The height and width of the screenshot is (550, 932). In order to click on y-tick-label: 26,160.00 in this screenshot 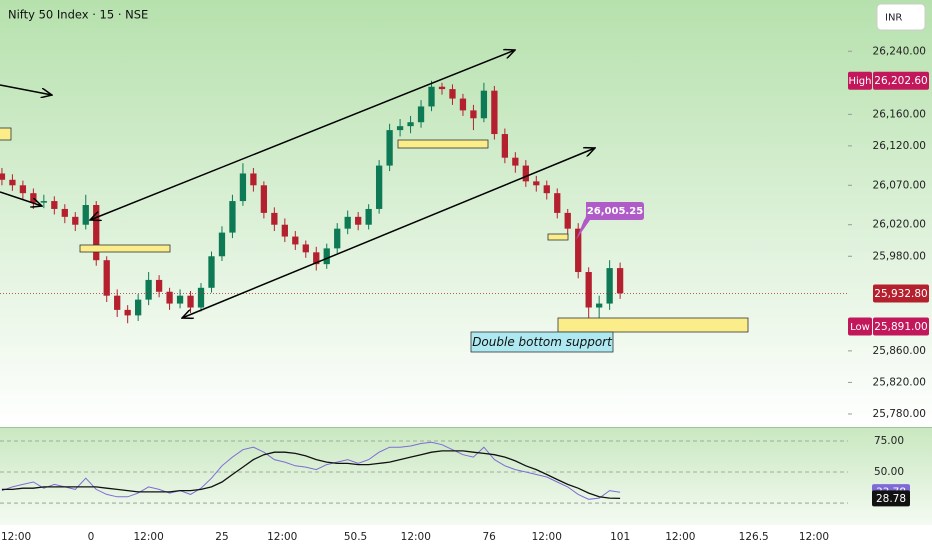, I will do `click(899, 114)`.